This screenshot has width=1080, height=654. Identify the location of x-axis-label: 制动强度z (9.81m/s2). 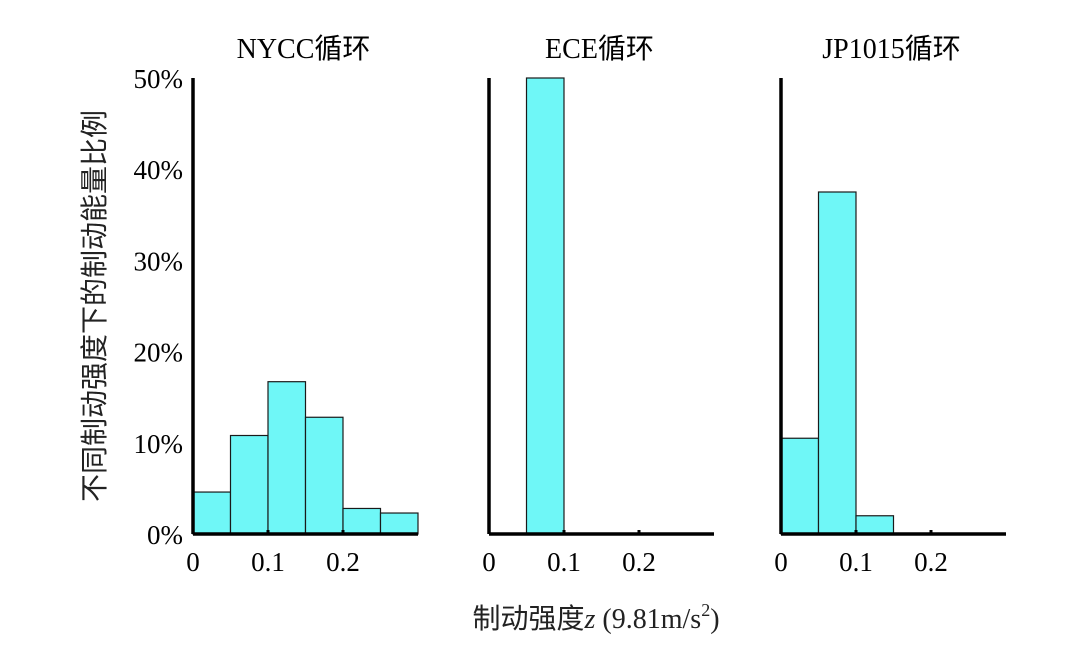
(595, 617).